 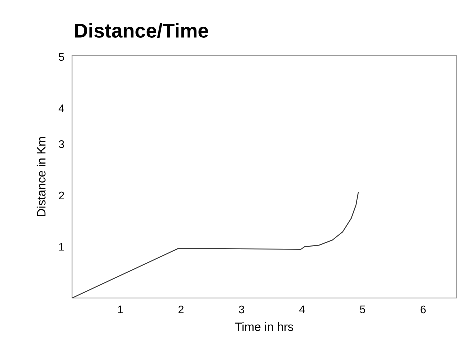 What do you see at coordinates (61, 196) in the screenshot?
I see `y-tick-label: 2` at bounding box center [61, 196].